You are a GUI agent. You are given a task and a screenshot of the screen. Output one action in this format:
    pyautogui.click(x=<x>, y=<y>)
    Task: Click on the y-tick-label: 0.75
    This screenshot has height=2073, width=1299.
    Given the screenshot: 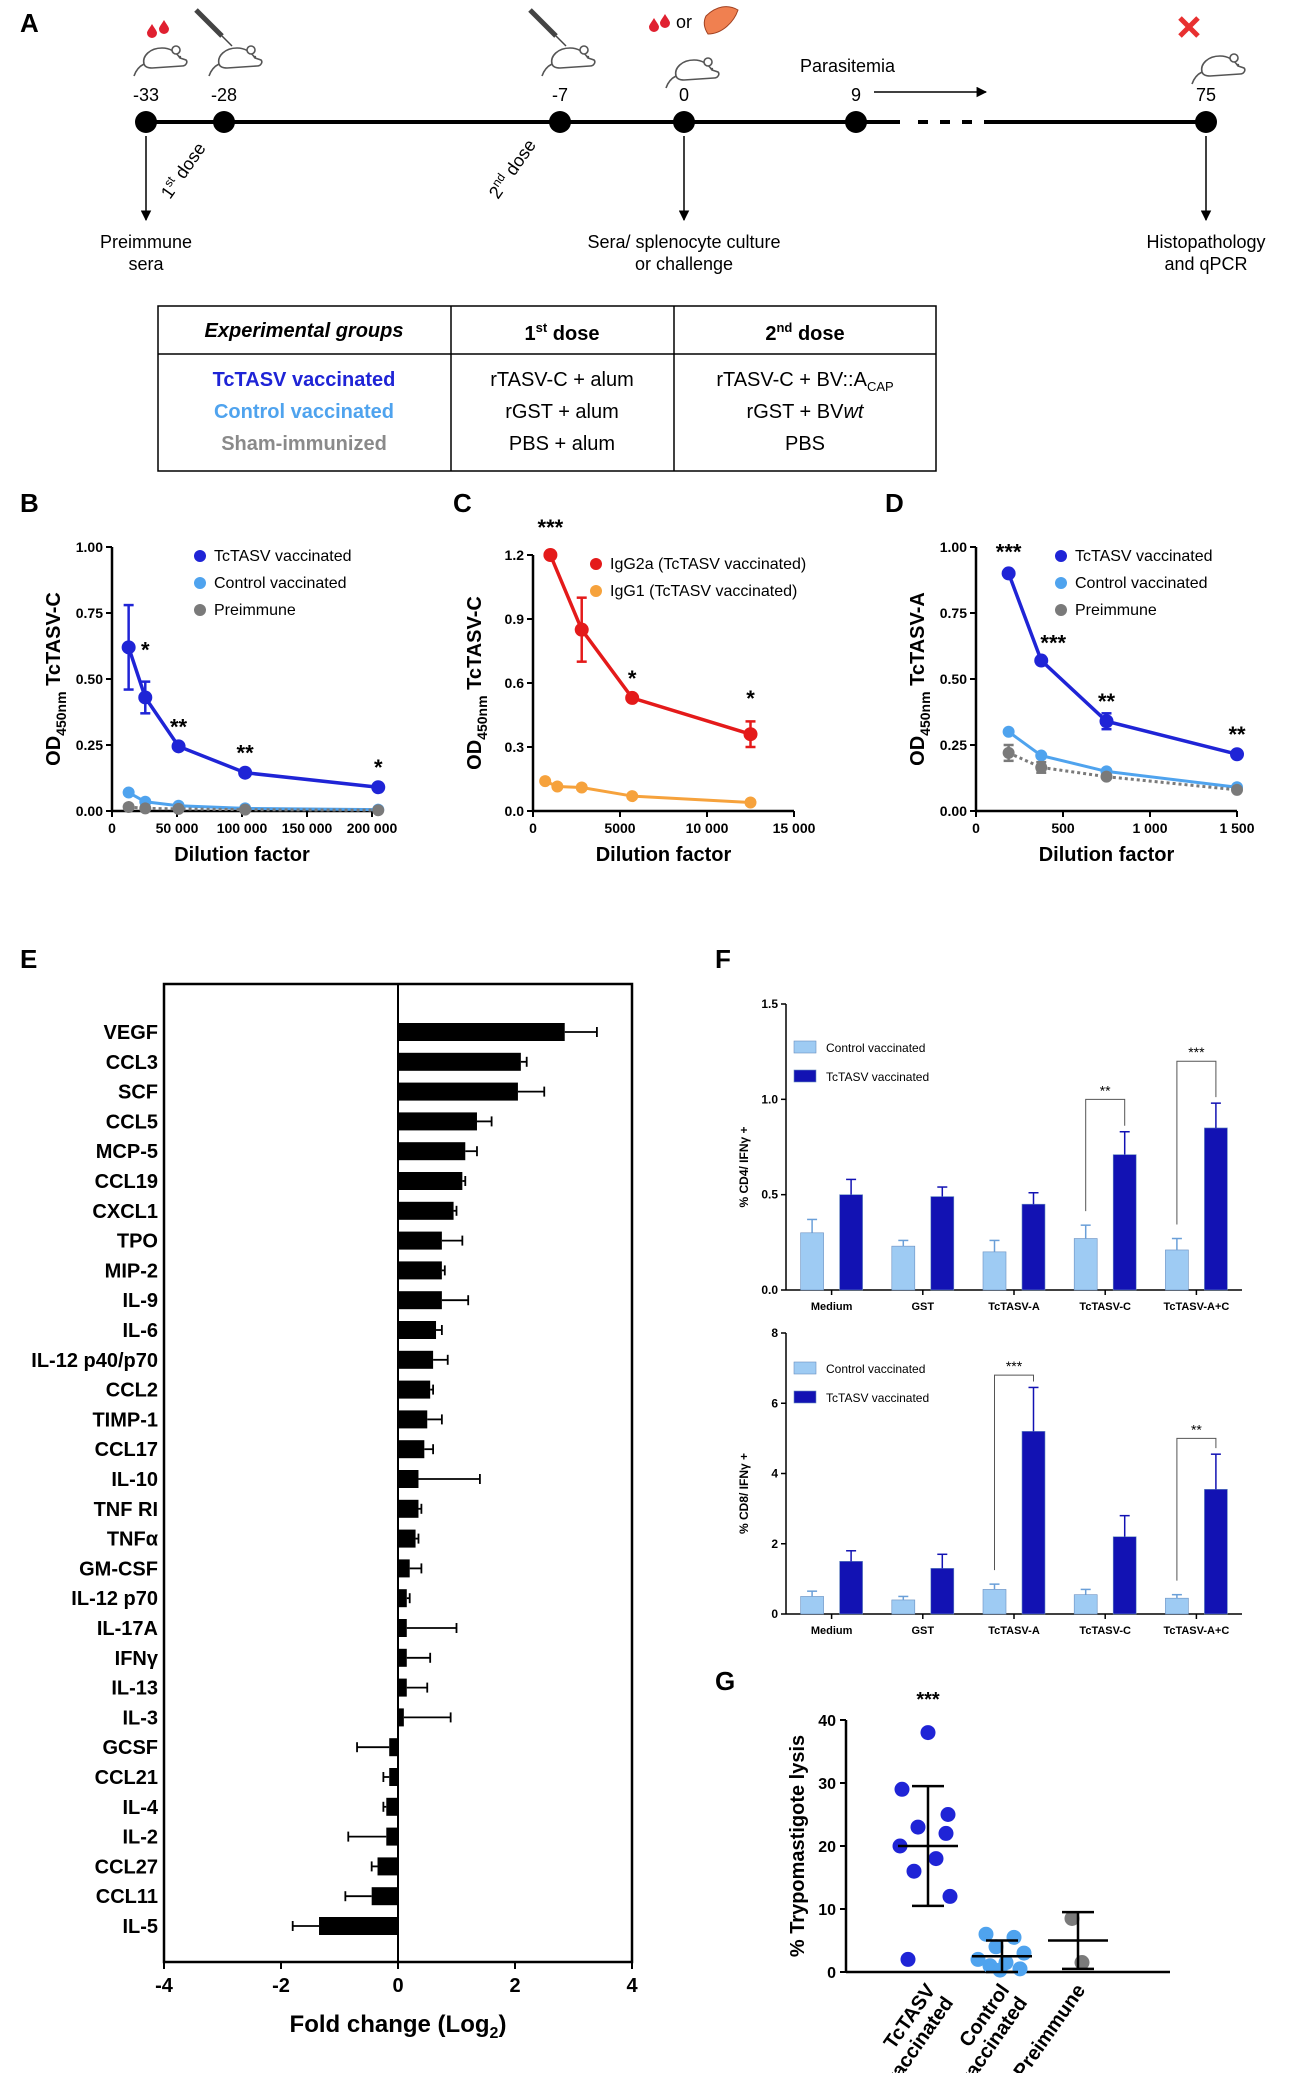 What is the action you would take?
    pyautogui.click(x=89, y=613)
    